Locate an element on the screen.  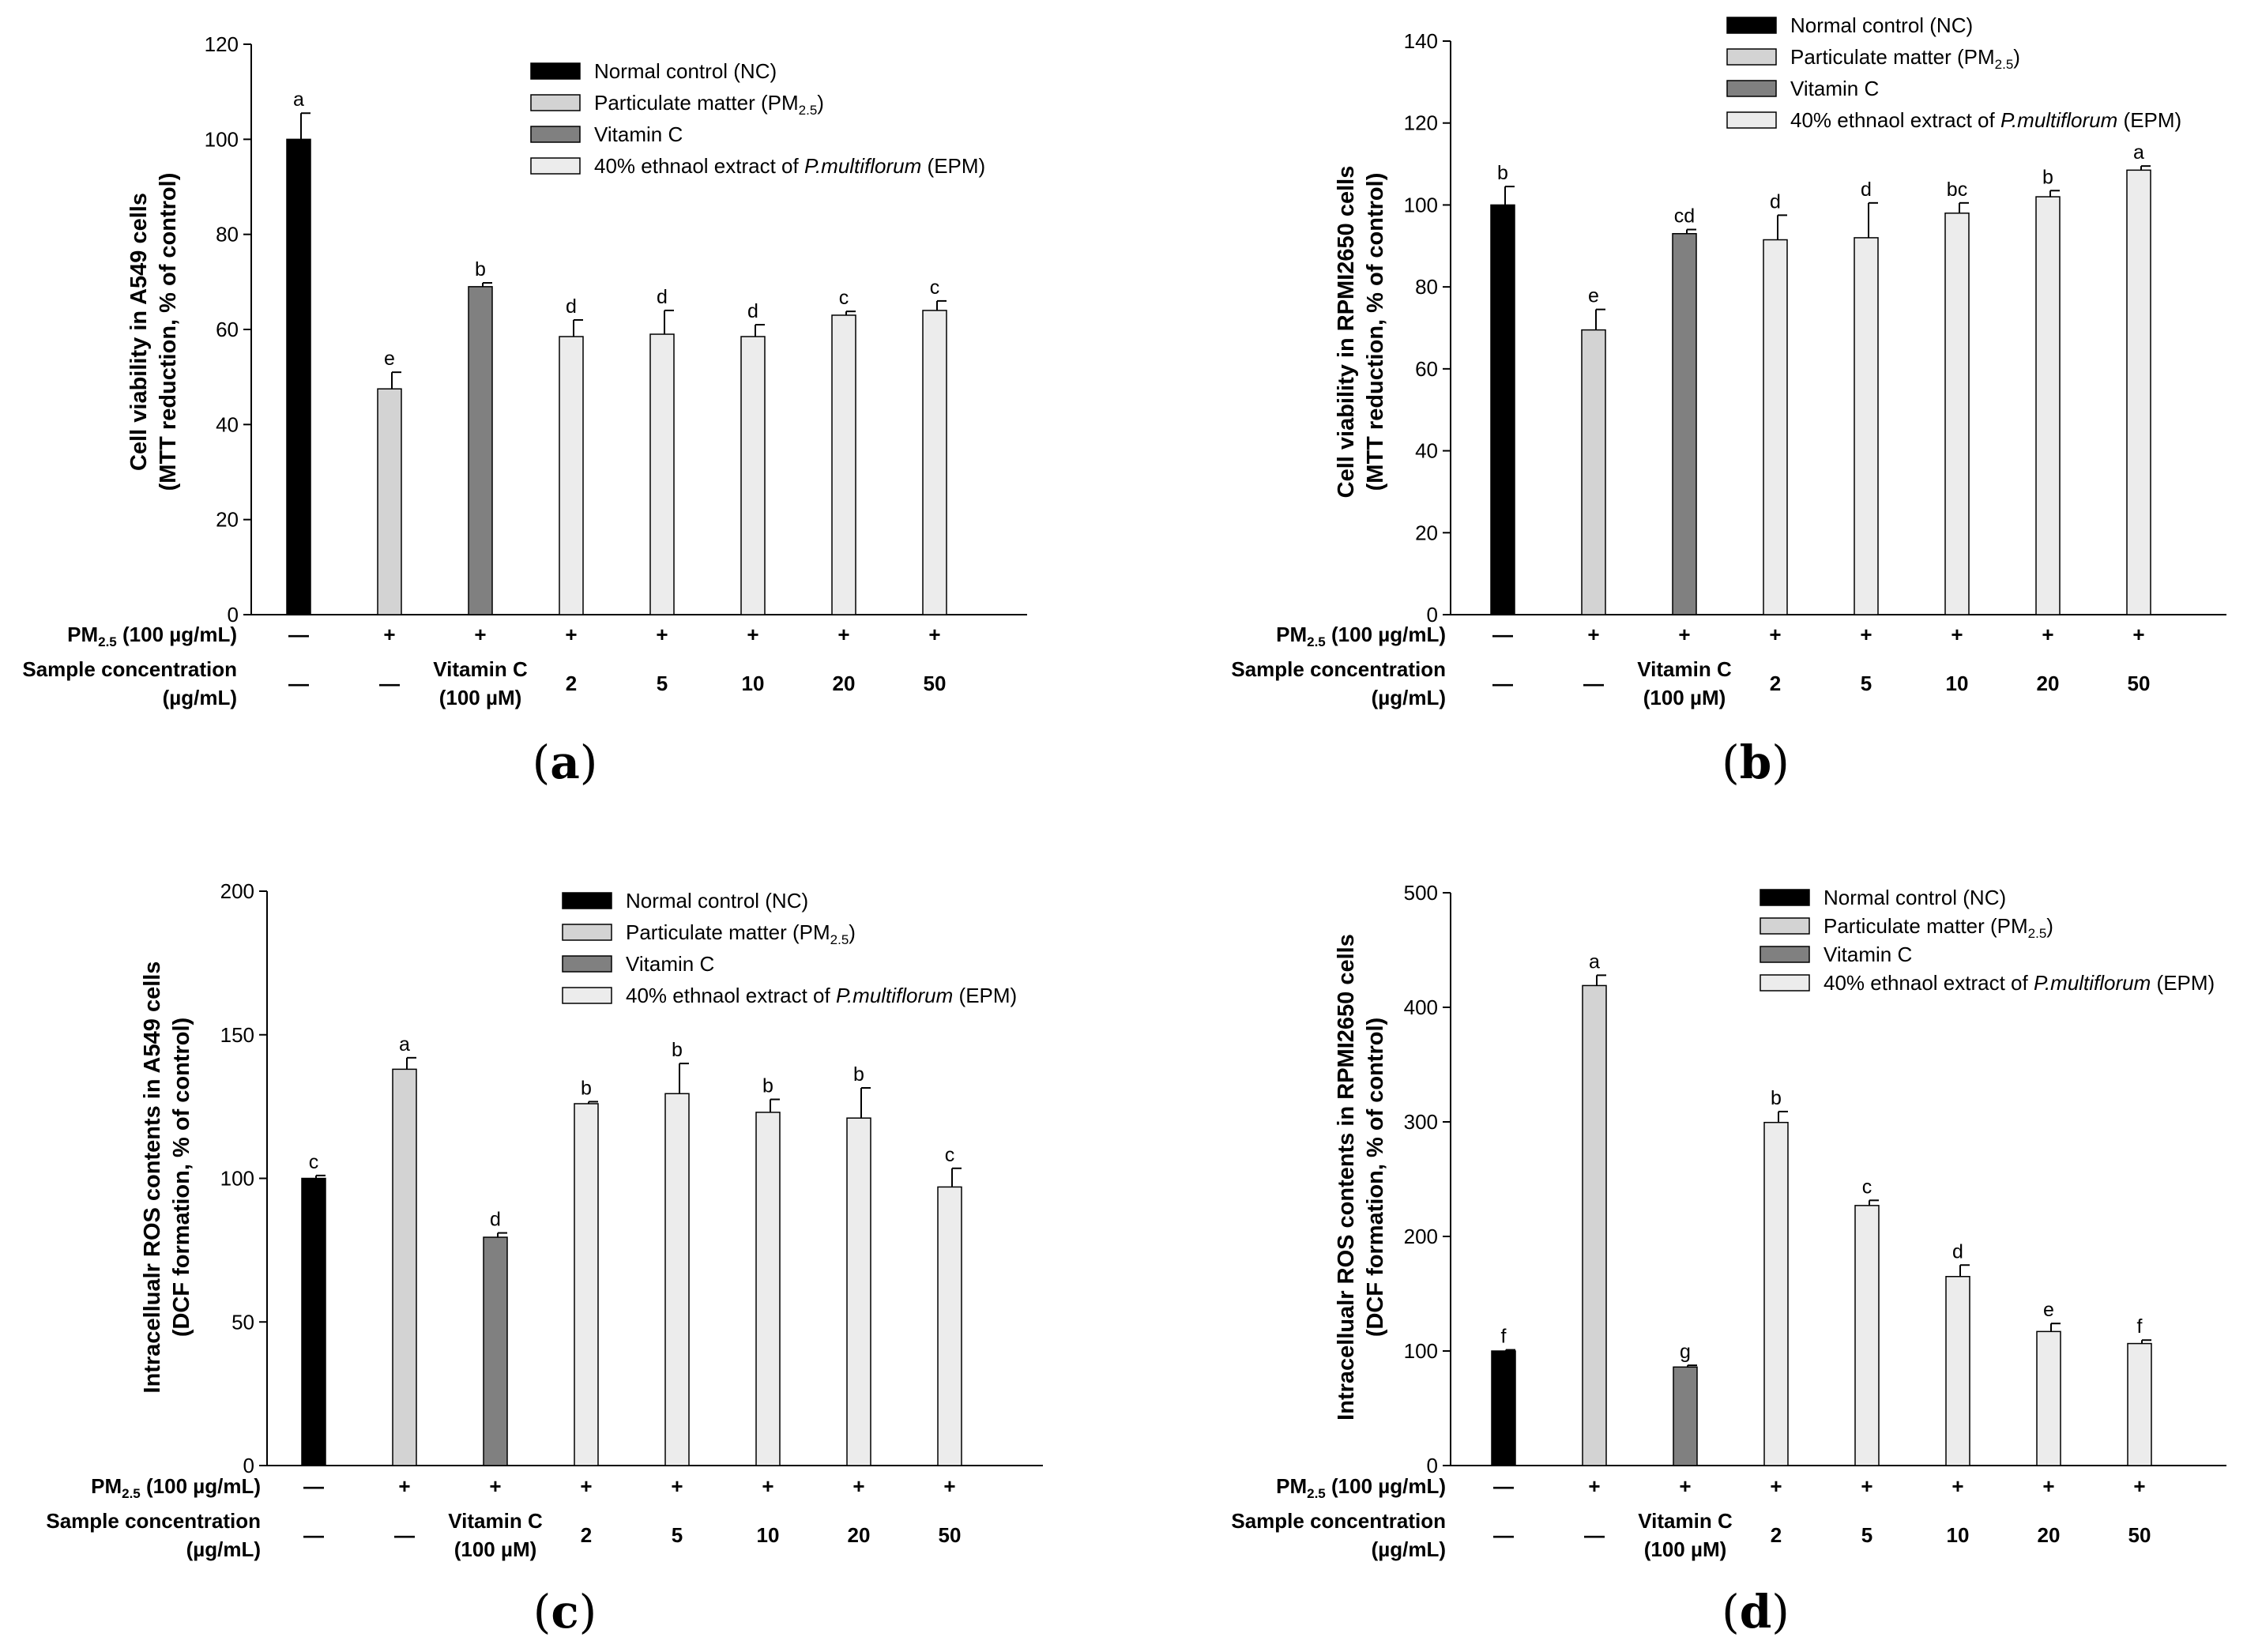
y-tick-label: 50 is located at coordinates (242, 1322).